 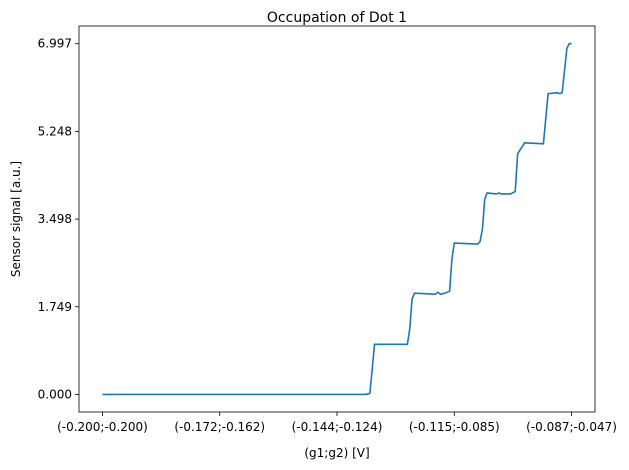 What do you see at coordinates (55, 131) in the screenshot?
I see `y-tick-label: 5.248` at bounding box center [55, 131].